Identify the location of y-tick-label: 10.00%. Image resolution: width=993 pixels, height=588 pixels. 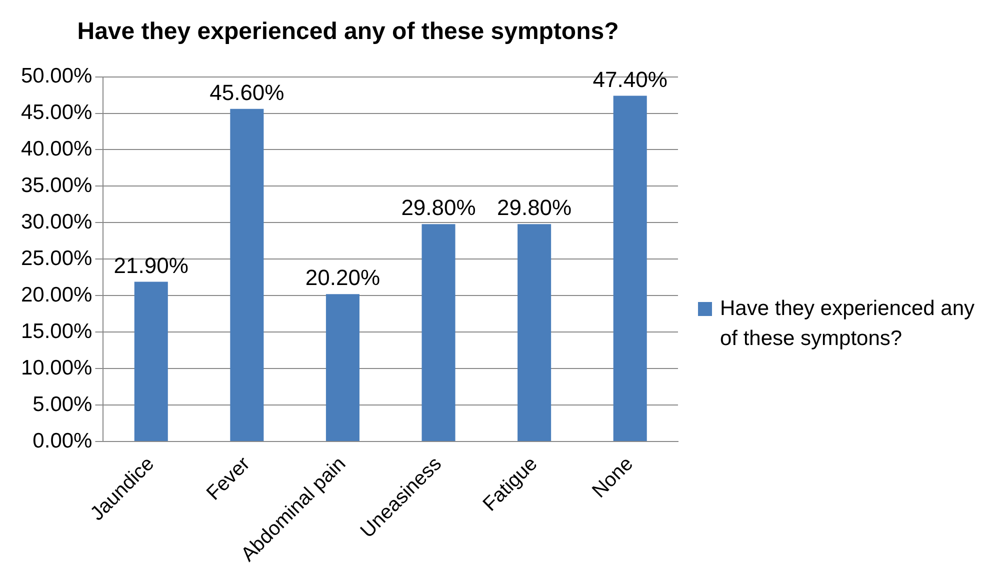
(56, 368).